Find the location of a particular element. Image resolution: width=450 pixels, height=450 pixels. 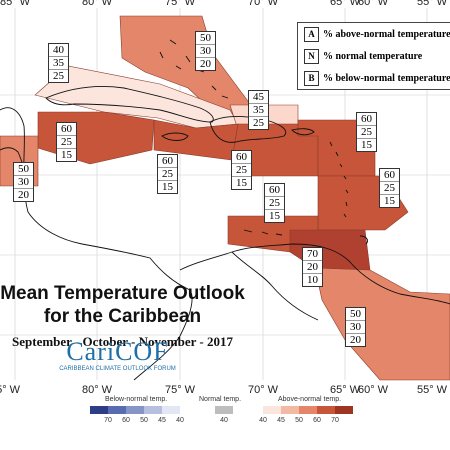

lon-label-top: 85° W is located at coordinates (15, 4).